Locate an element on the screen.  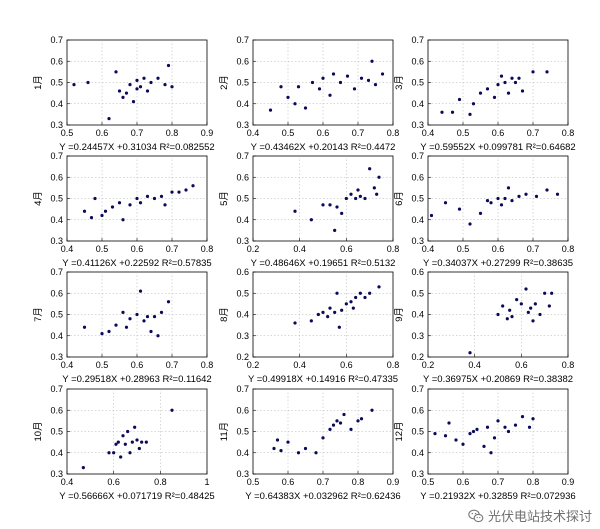
y-axis-label: 8月 is located at coordinates (224, 314).